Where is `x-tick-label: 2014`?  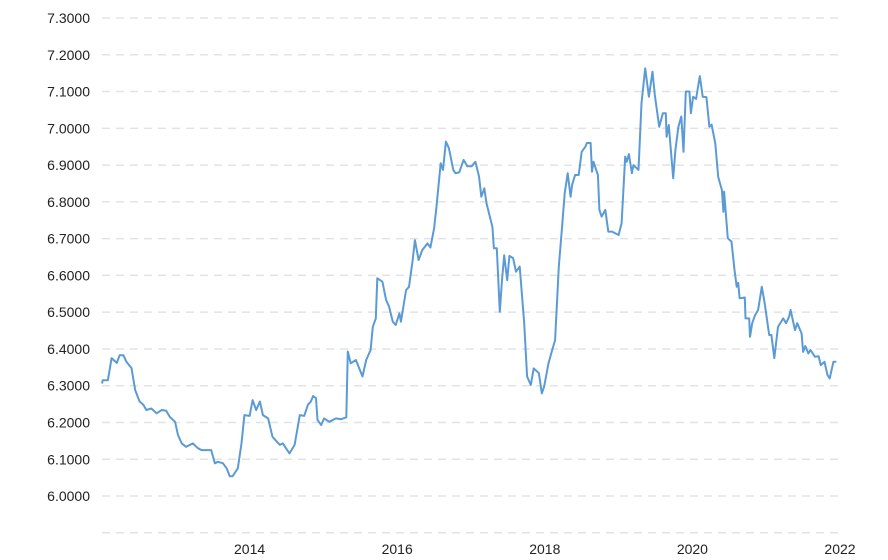 x-tick-label: 2014 is located at coordinates (249, 549).